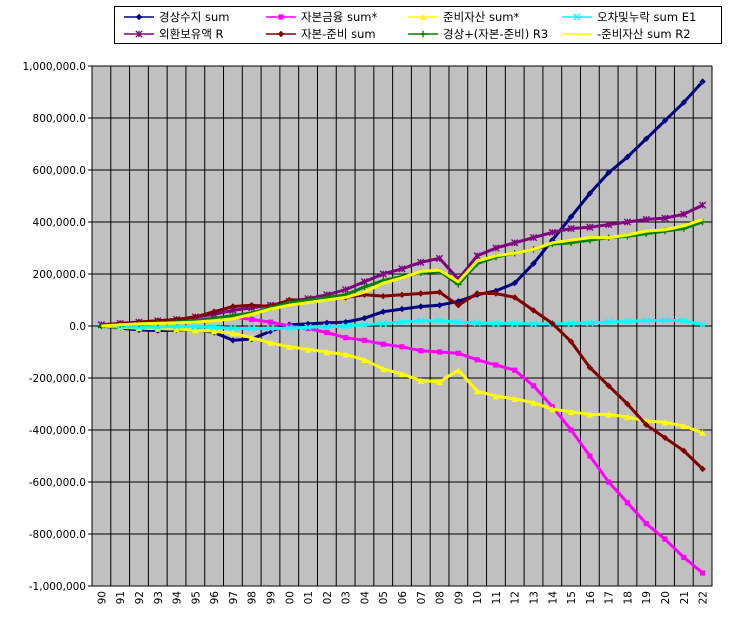 This screenshot has height=625, width=756. Describe the element at coordinates (384, 597) in the screenshot. I see `x-tick-label: 05` at that location.